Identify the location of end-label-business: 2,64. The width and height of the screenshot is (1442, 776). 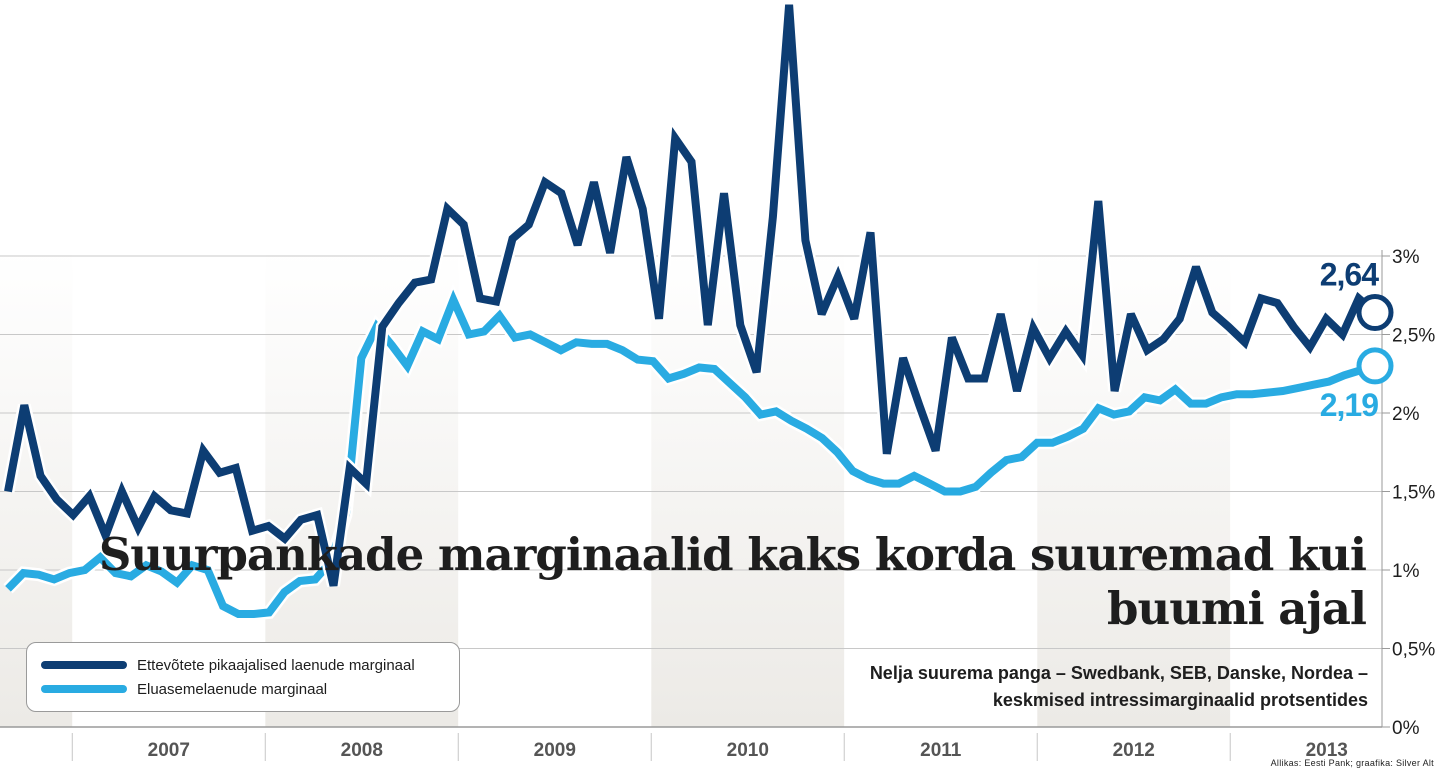
(1349, 275).